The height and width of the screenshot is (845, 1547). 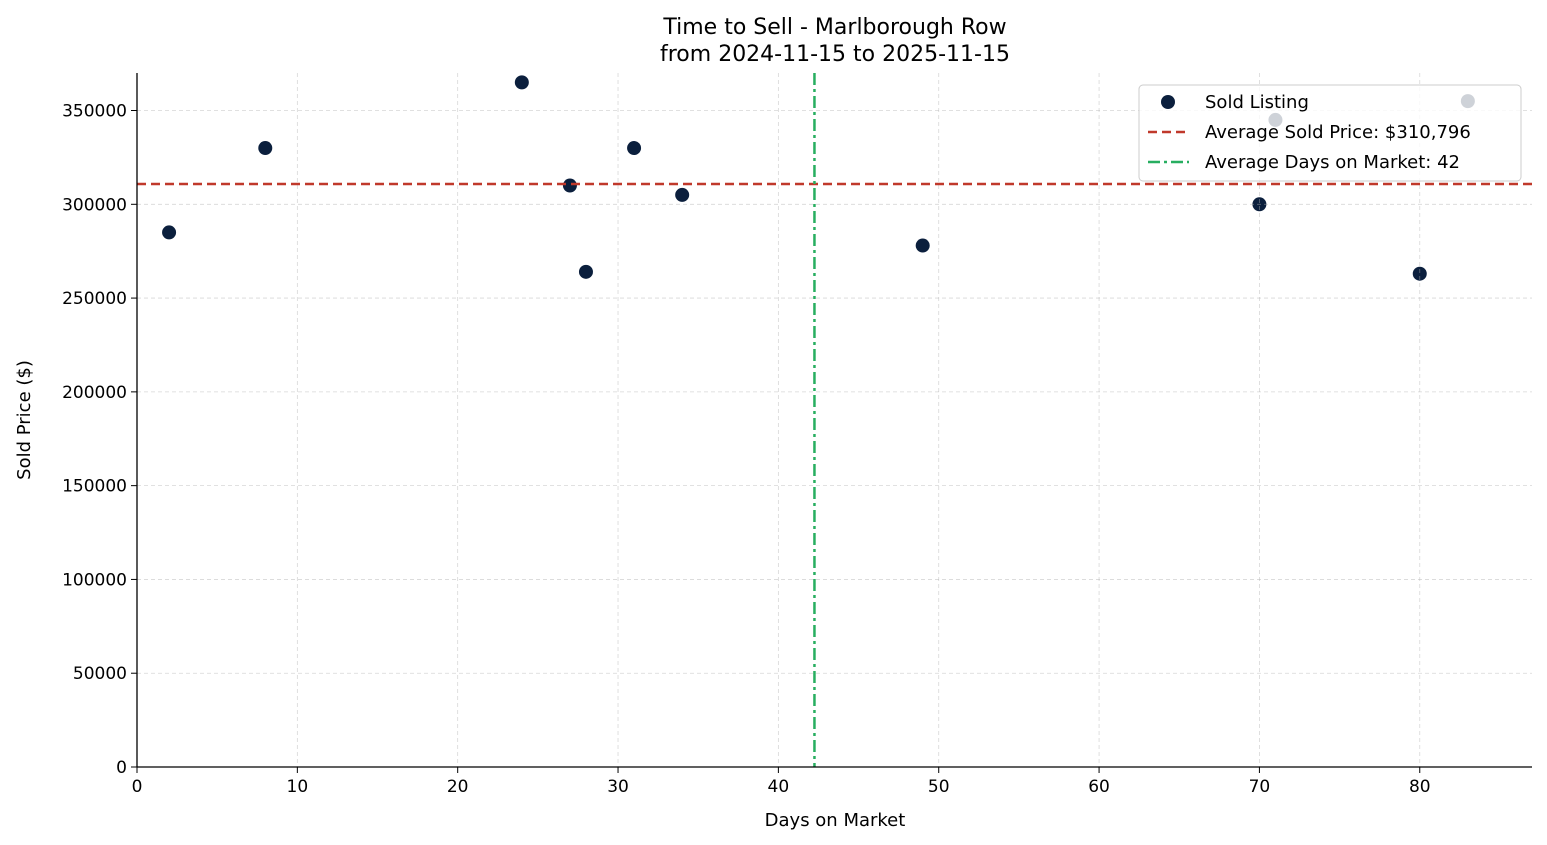 I want to click on legend-box, so click(x=1330, y=133).